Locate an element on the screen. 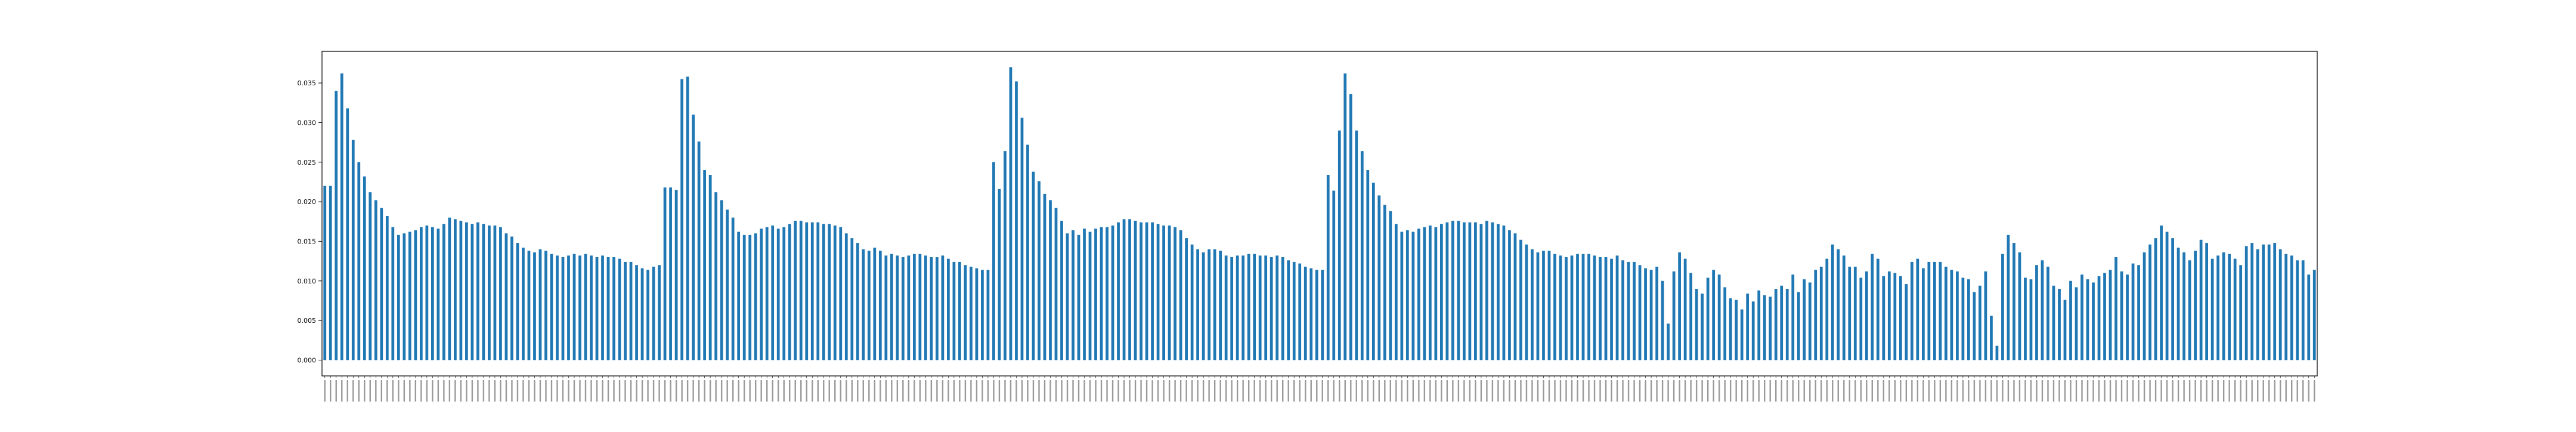  y-tick-label: 0.025 is located at coordinates (308, 162).